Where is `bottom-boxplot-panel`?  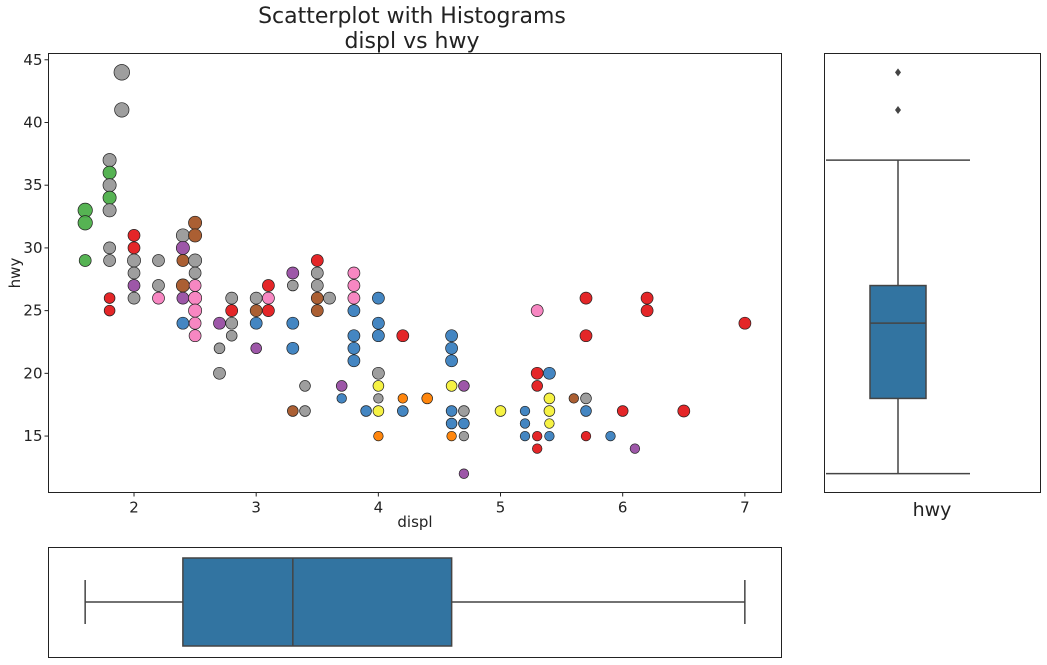 bottom-boxplot-panel is located at coordinates (415, 602).